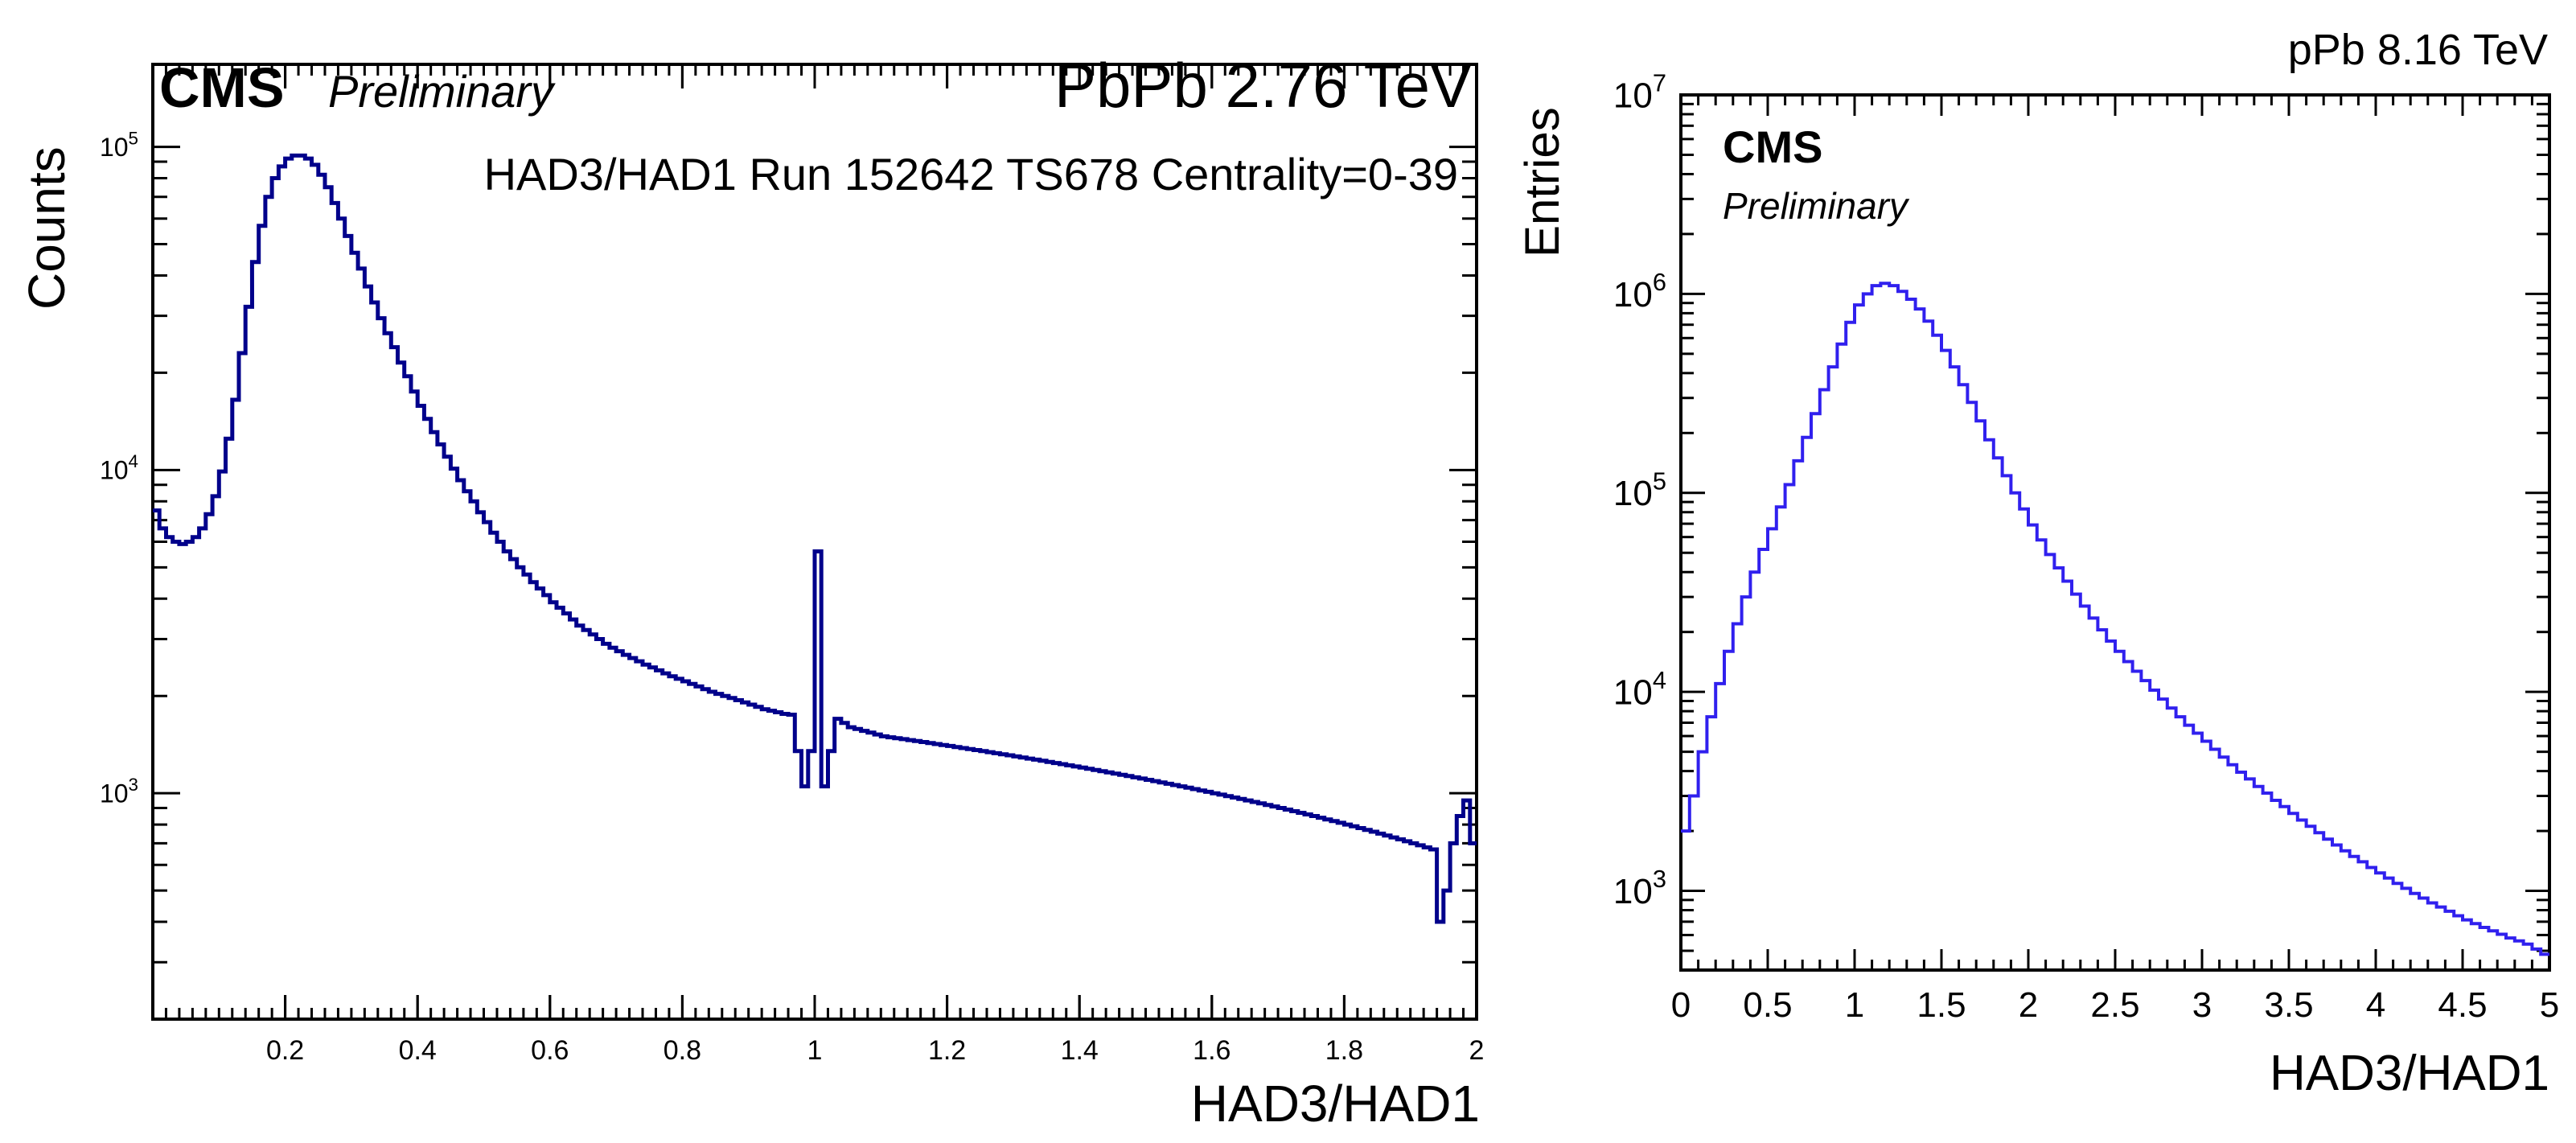  I want to click on x-tick-label: 5, so click(2549, 1005).